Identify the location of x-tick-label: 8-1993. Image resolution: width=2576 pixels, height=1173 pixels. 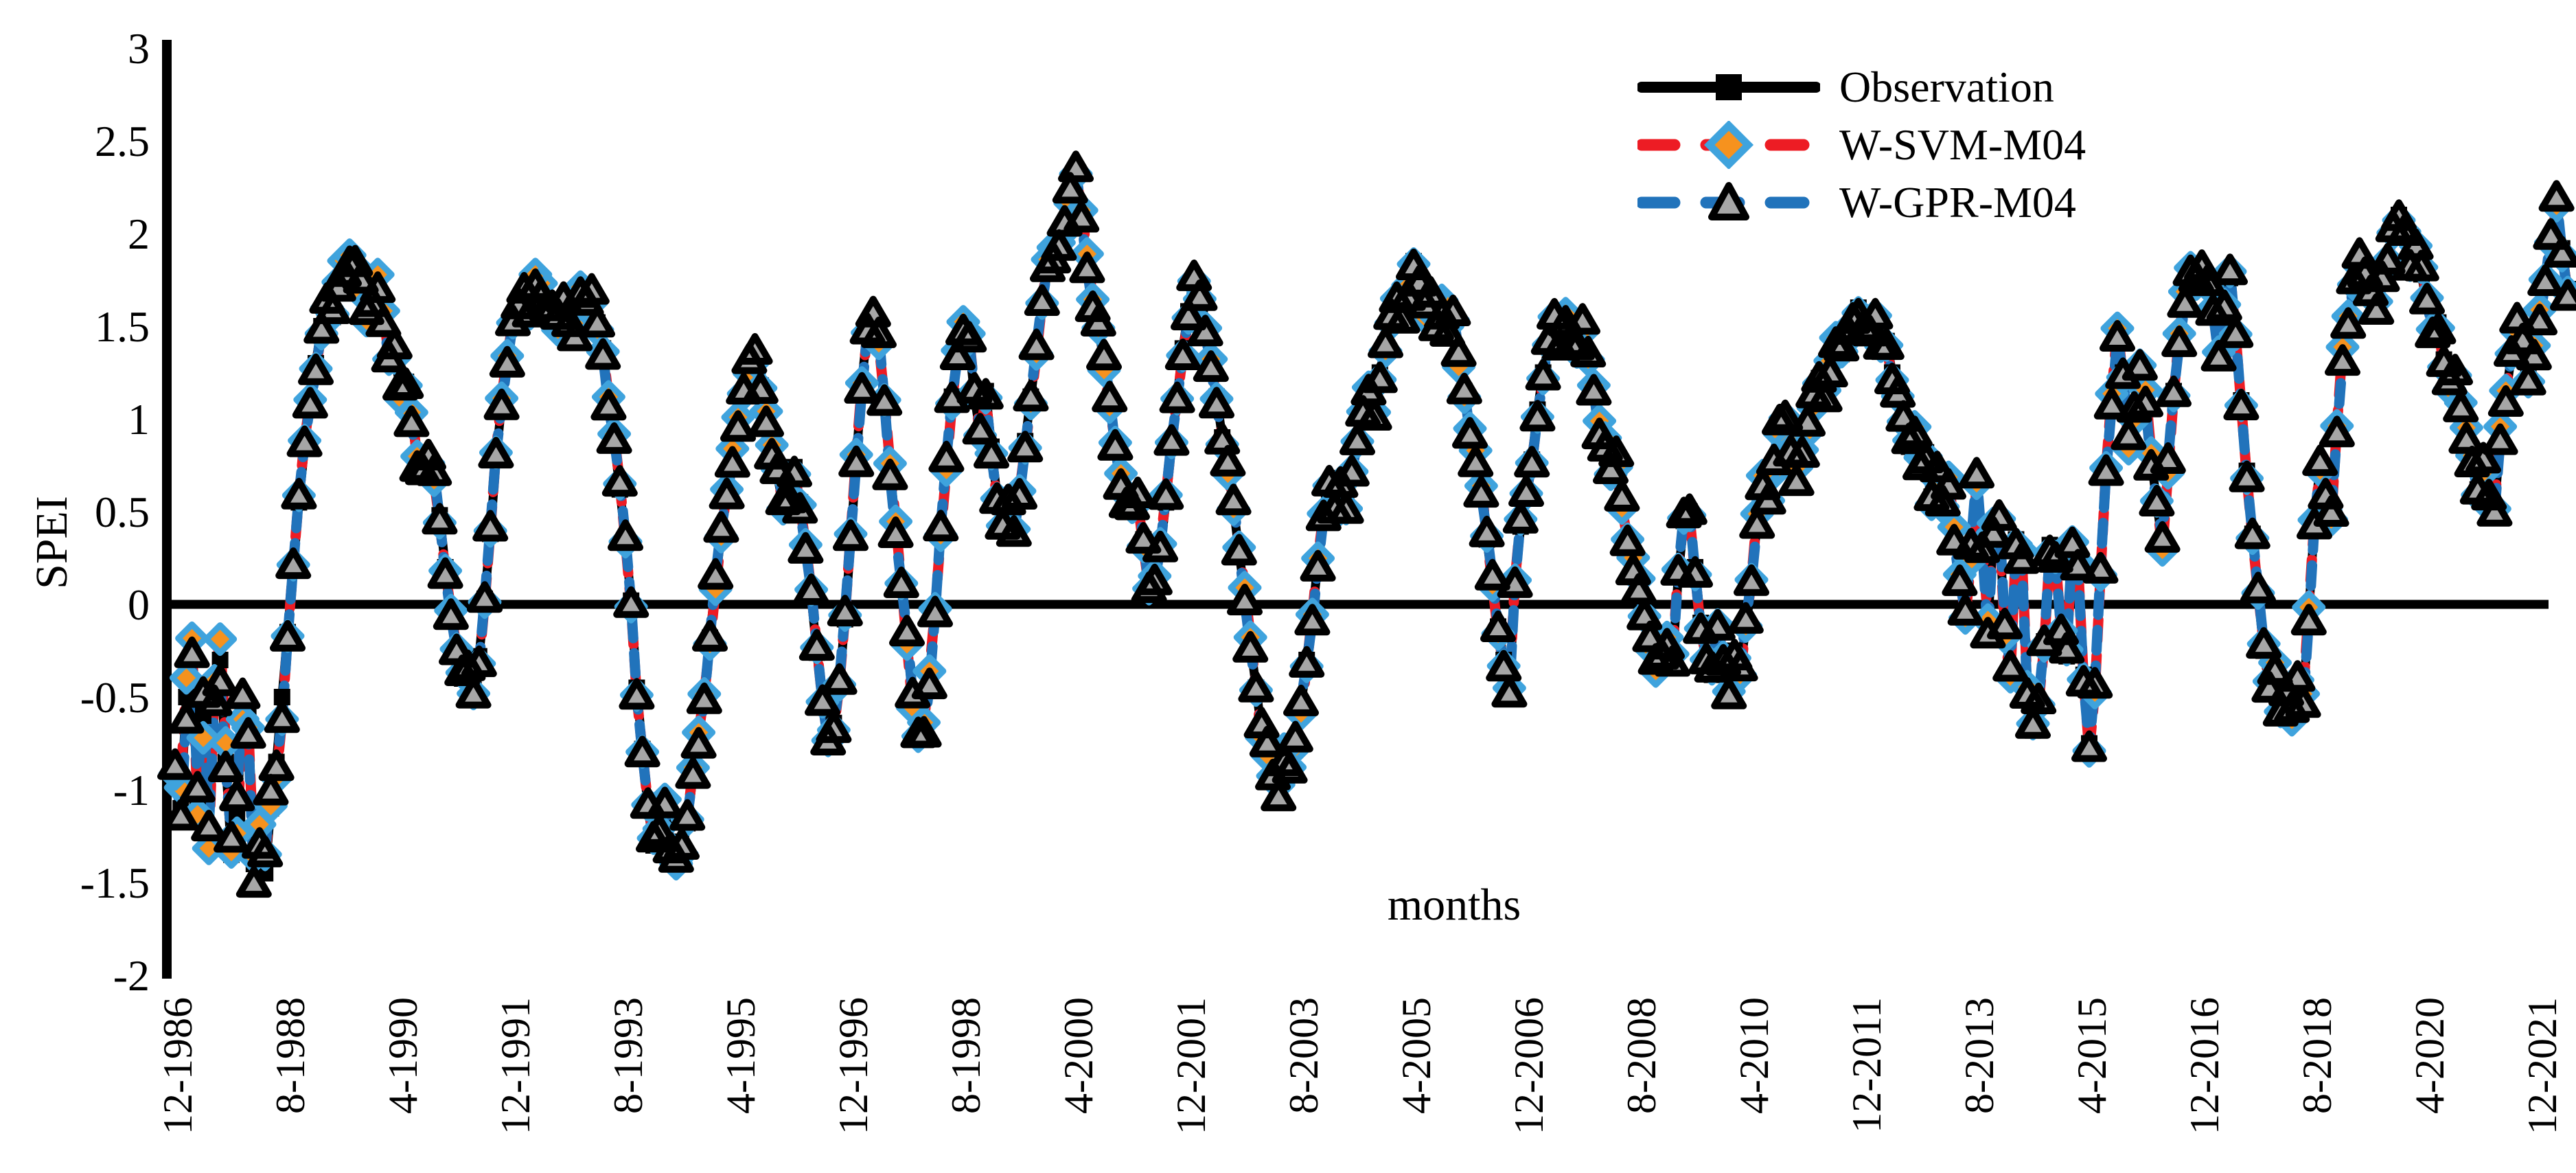
(628, 1056).